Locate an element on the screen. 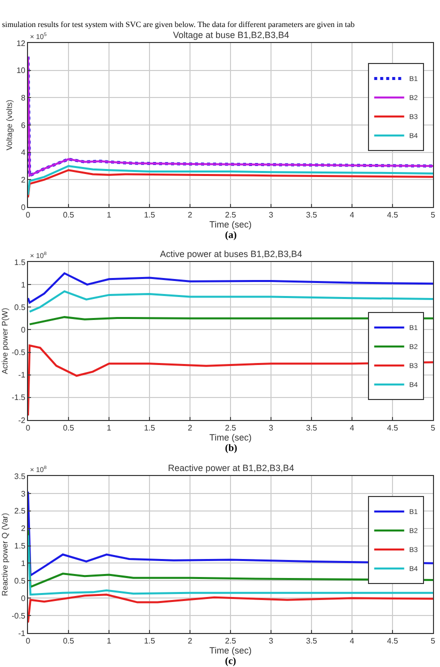 This screenshot has height=667, width=440. chart-title: Active power at buses B1,B2,B3,B4 is located at coordinates (231, 254).